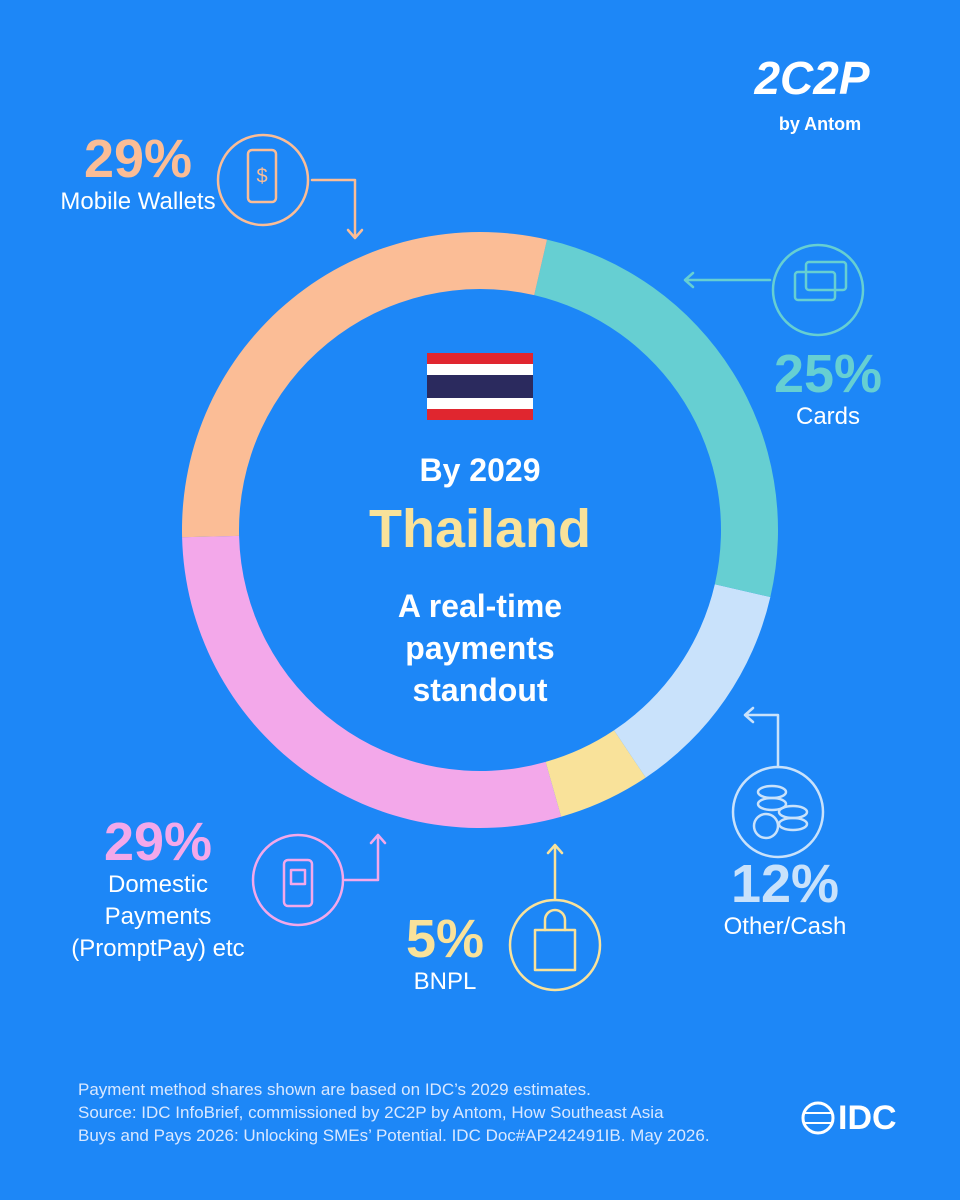 This screenshot has width=960, height=1200. What do you see at coordinates (820, 124) in the screenshot?
I see `brand-byline: by Antom` at bounding box center [820, 124].